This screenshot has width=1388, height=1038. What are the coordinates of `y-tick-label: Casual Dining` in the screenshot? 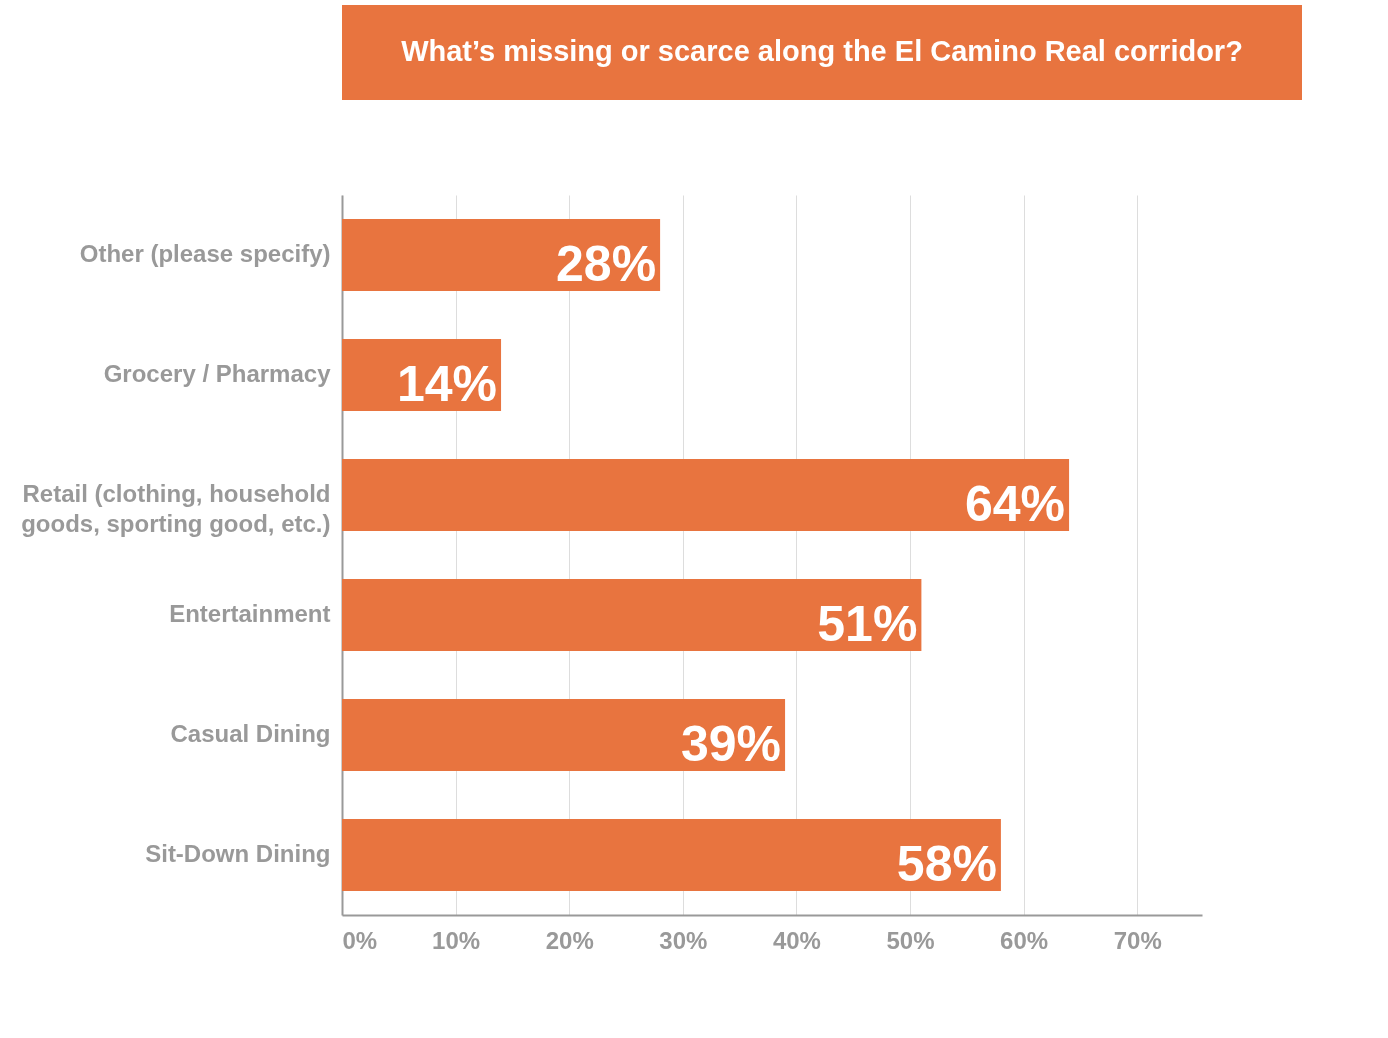 It's located at (250, 733).